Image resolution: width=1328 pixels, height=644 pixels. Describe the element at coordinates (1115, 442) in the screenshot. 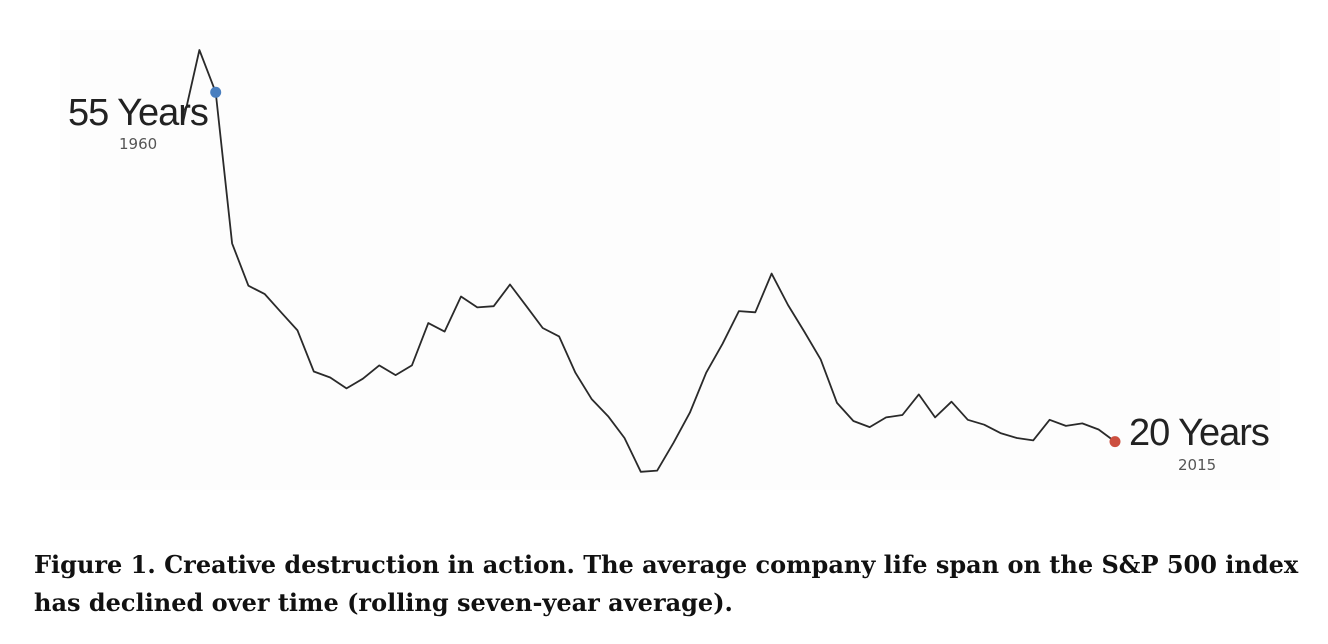

I see `end-point-marker` at that location.